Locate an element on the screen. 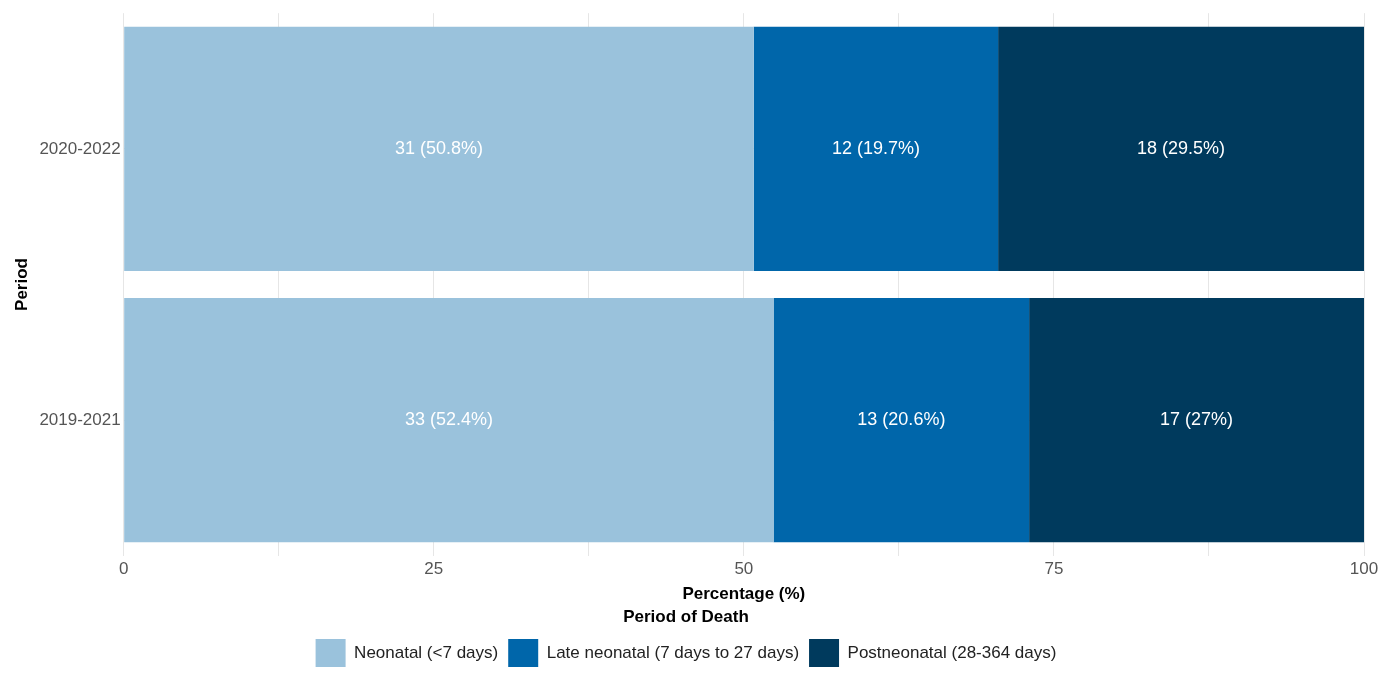 The image size is (1384, 681). data-label: 18 (29.5%) is located at coordinates (1181, 147).